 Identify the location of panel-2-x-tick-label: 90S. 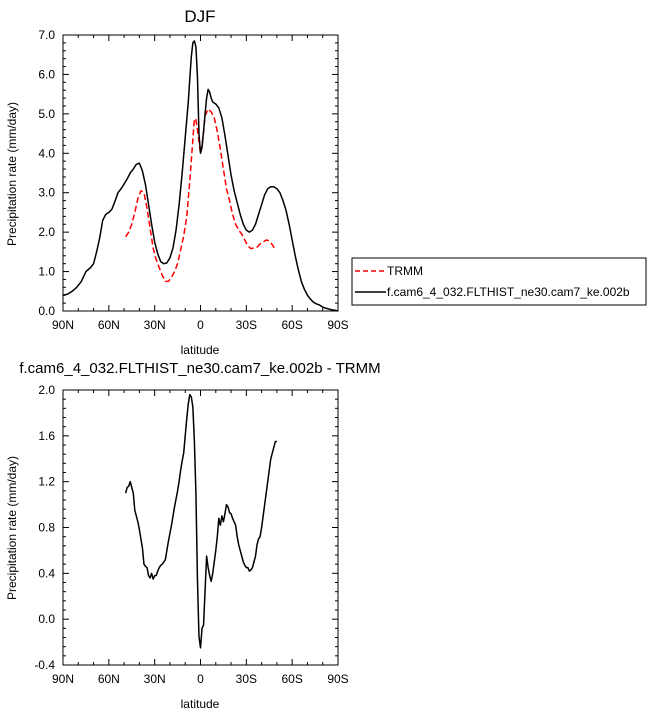
(337, 679).